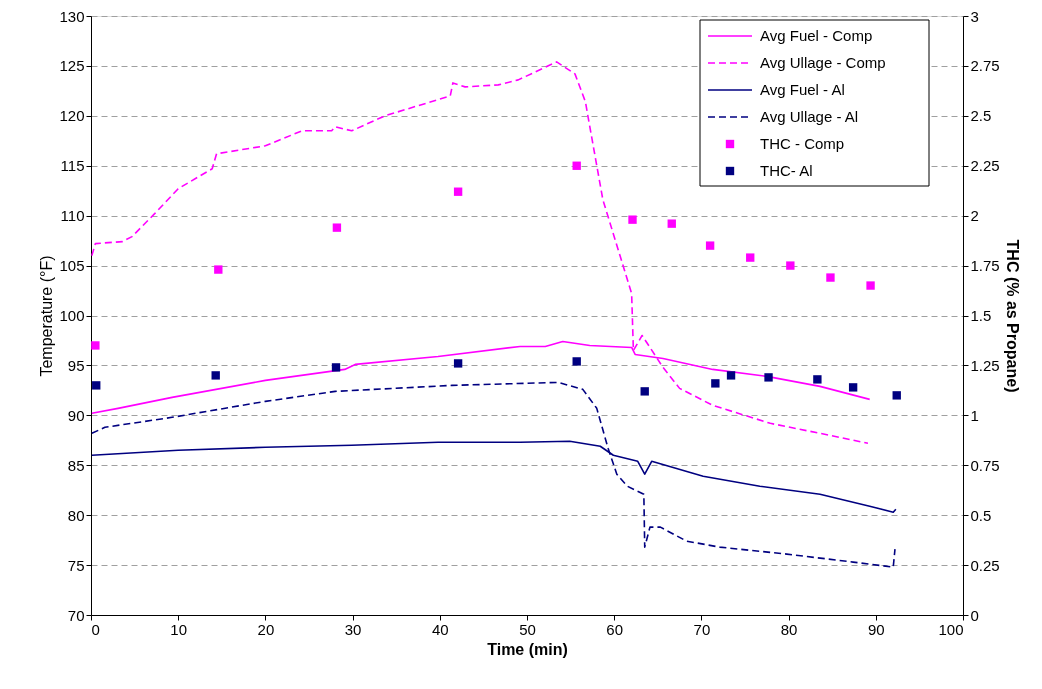 Image resolution: width=1042 pixels, height=689 pixels. Describe the element at coordinates (76, 515) in the screenshot. I see `y-tick-label: 80` at that location.